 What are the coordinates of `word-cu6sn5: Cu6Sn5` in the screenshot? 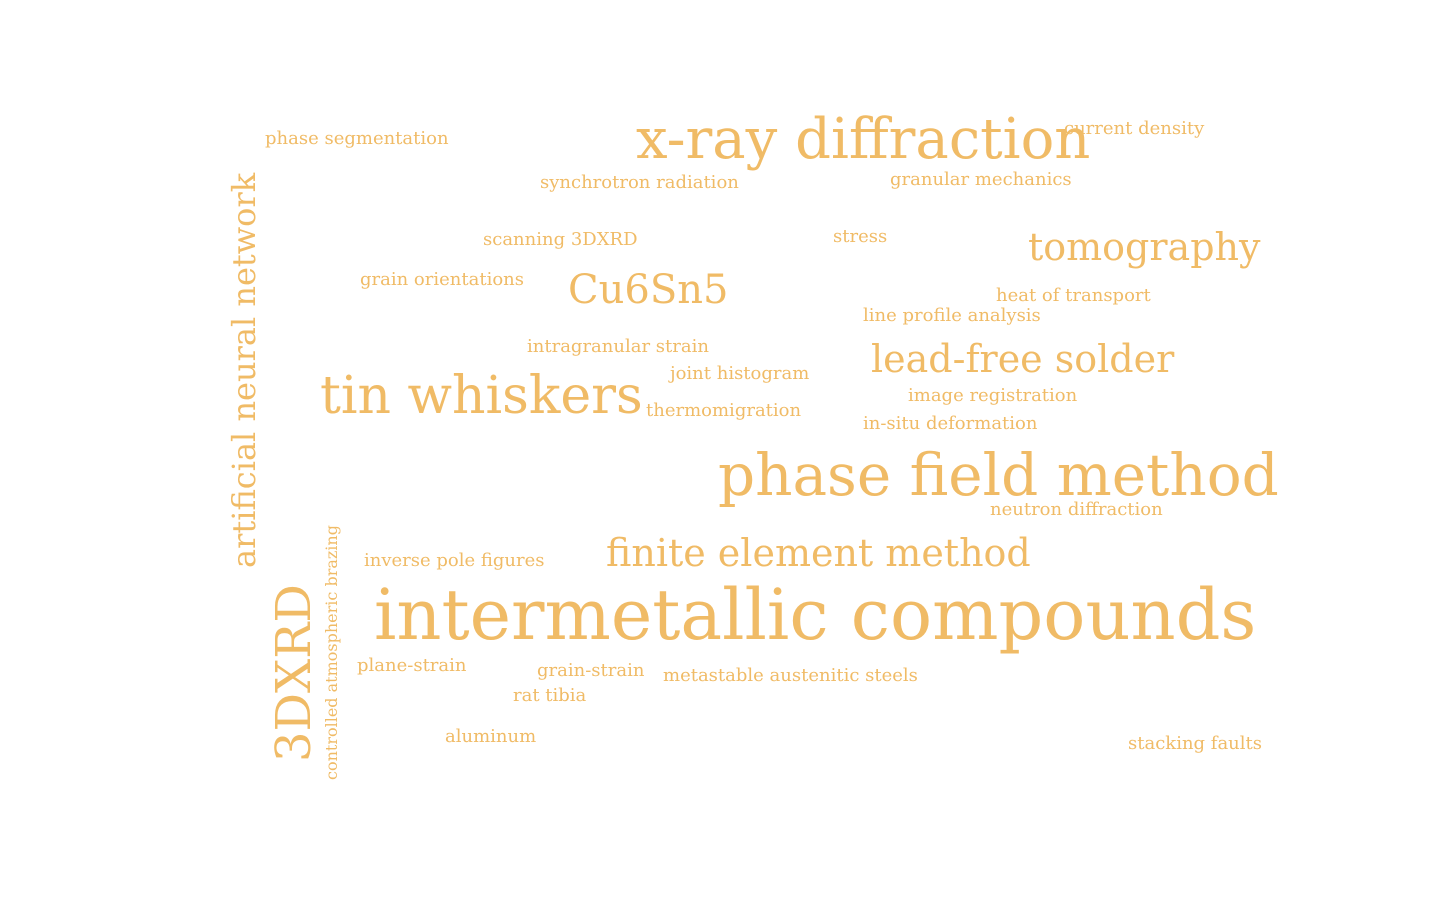 It's located at (648, 290).